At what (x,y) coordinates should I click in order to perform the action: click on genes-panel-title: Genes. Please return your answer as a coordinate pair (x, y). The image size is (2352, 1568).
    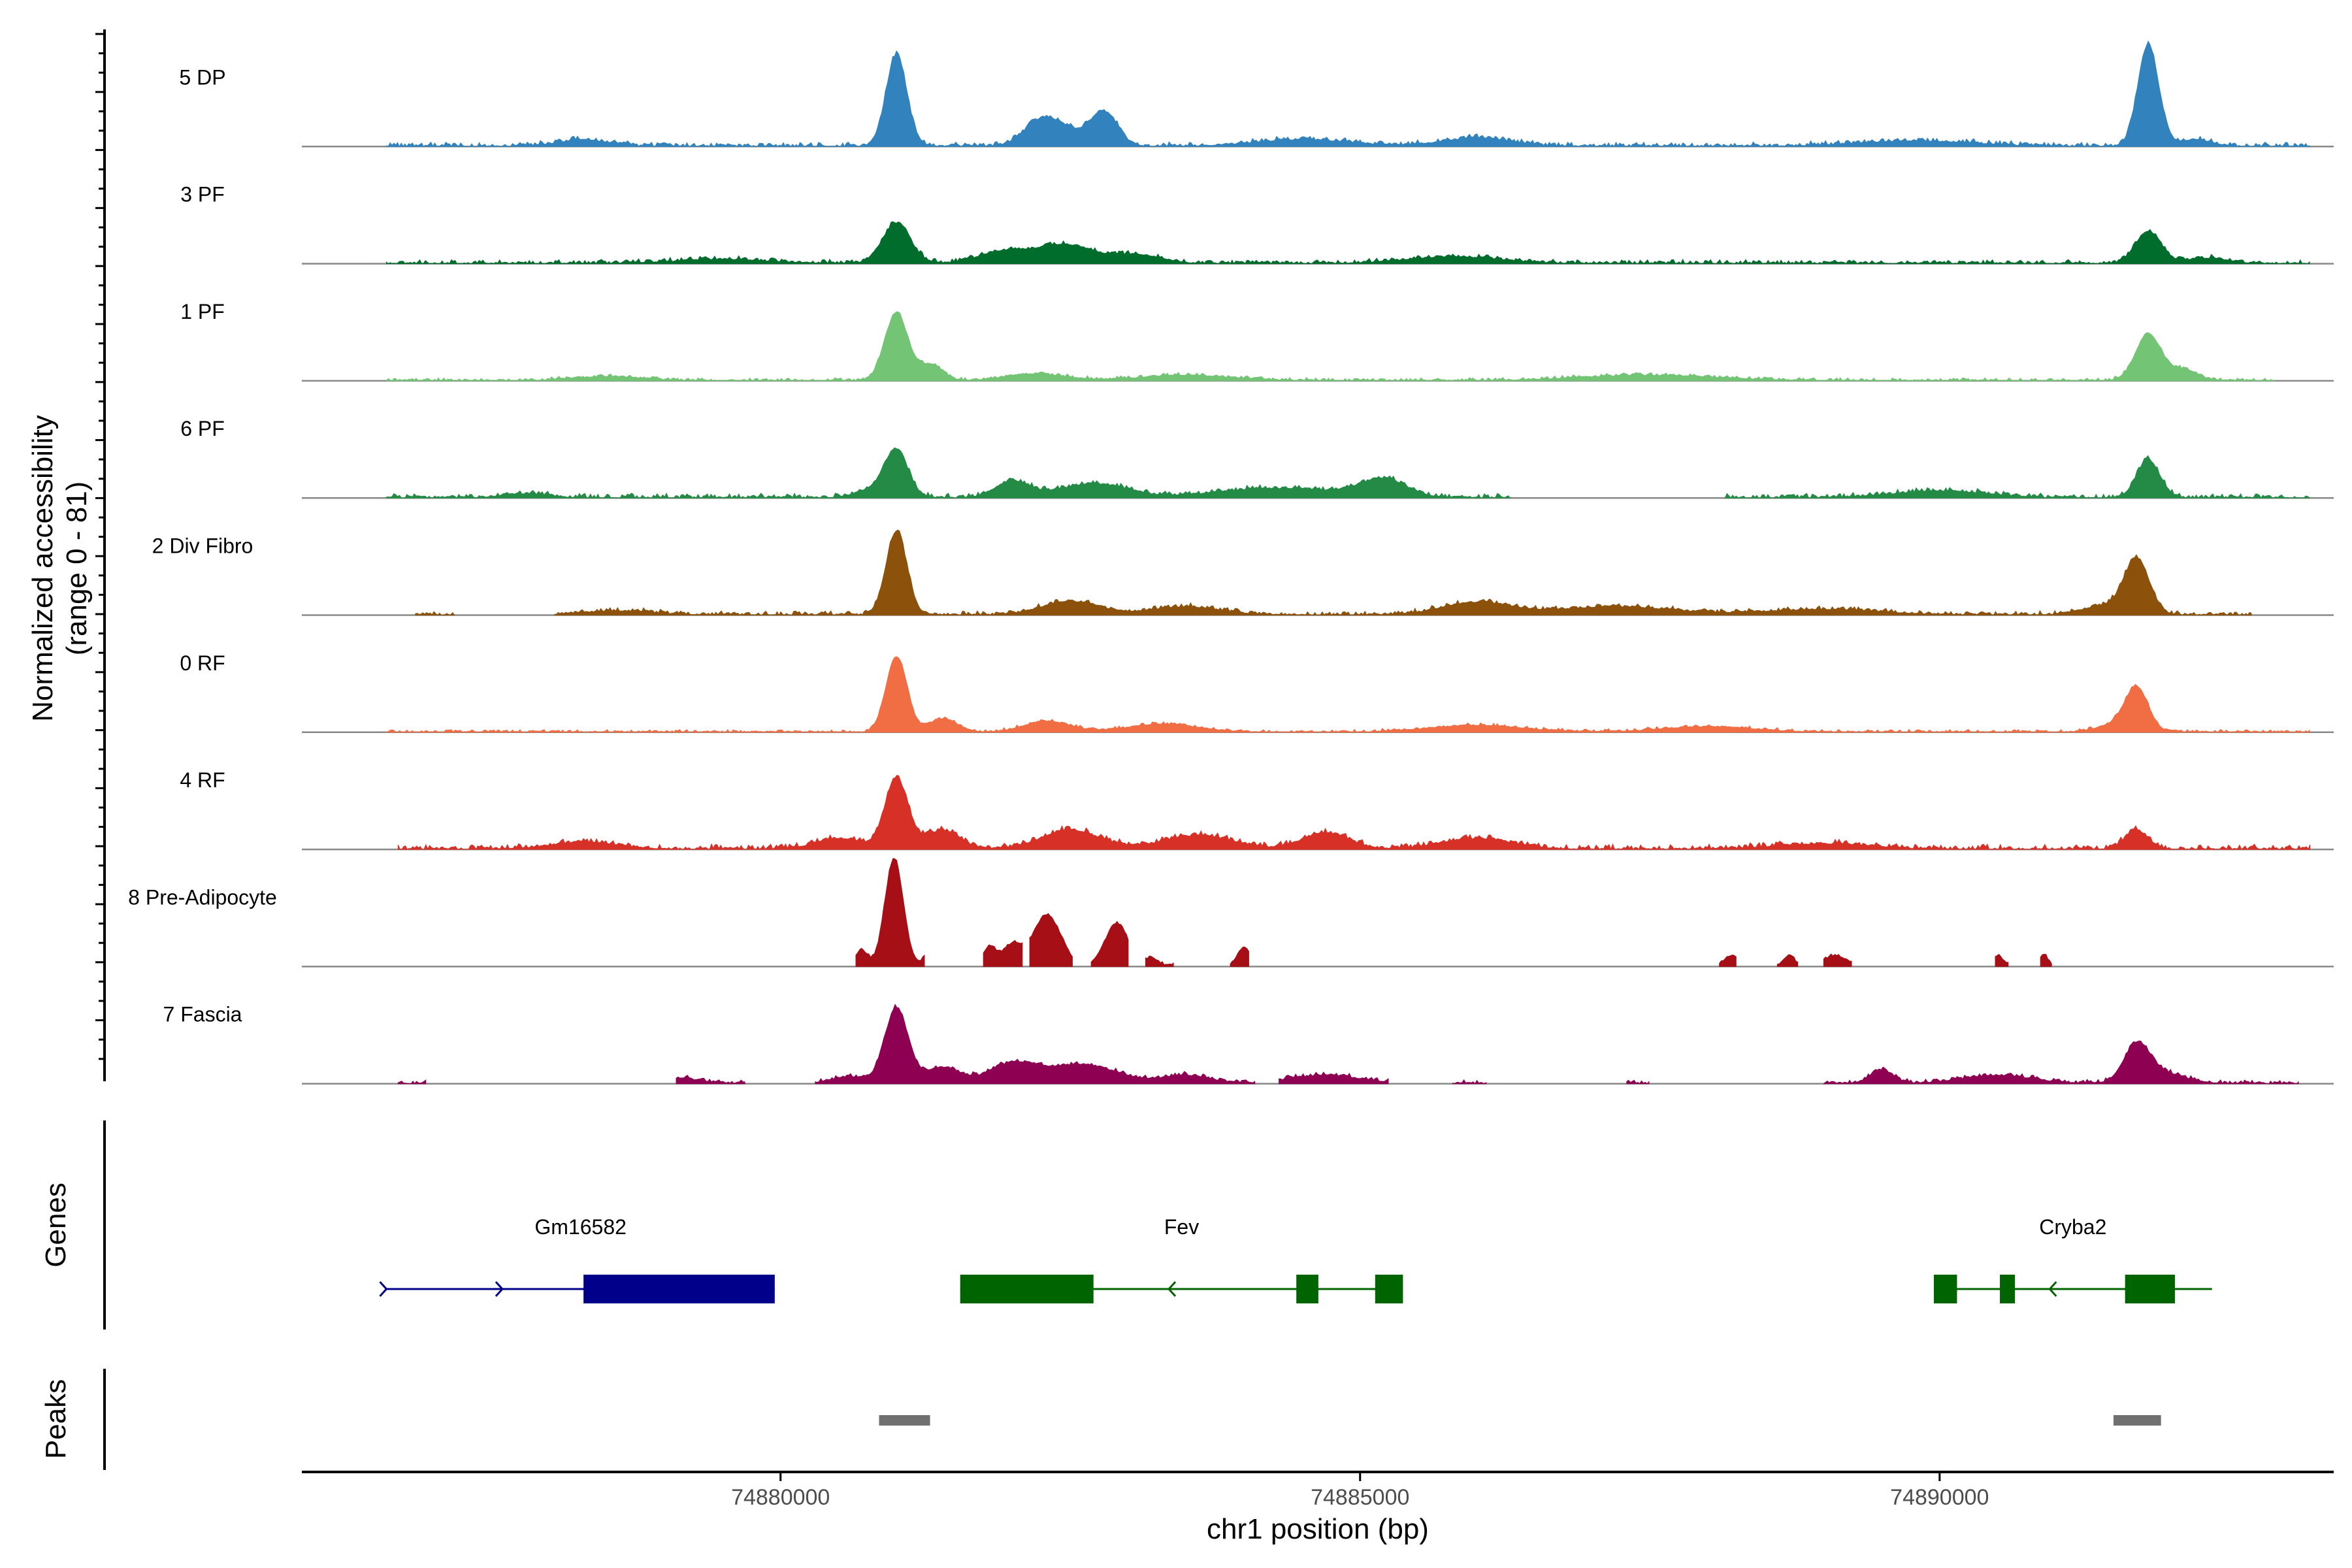
    Looking at the image, I should click on (56, 1225).